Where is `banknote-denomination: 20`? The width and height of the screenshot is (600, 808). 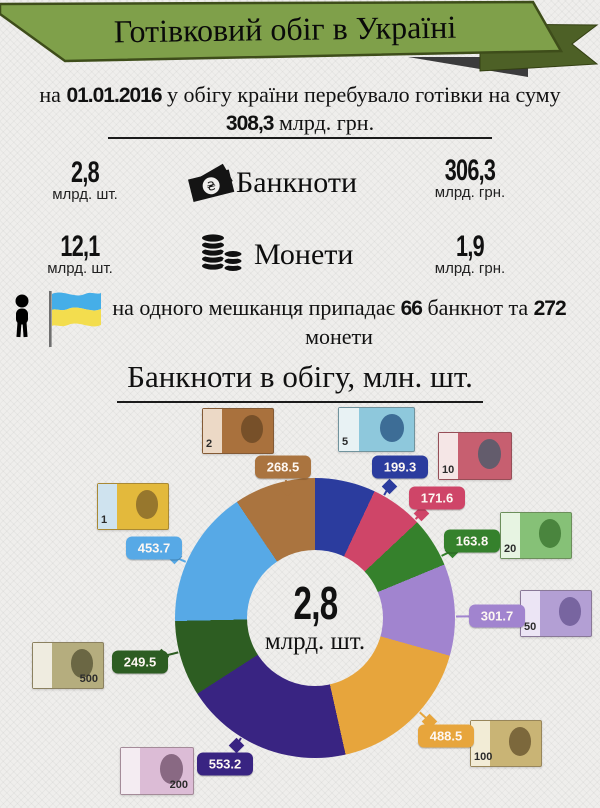 banknote-denomination: 20 is located at coordinates (510, 549).